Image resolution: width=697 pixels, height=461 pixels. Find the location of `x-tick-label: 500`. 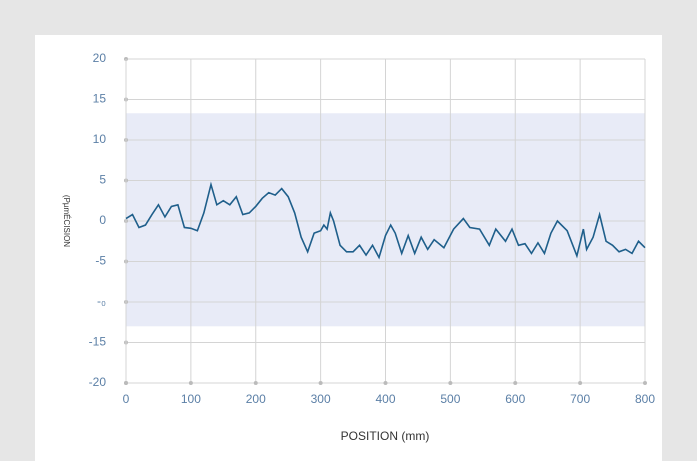

x-tick-label: 500 is located at coordinates (450, 399).